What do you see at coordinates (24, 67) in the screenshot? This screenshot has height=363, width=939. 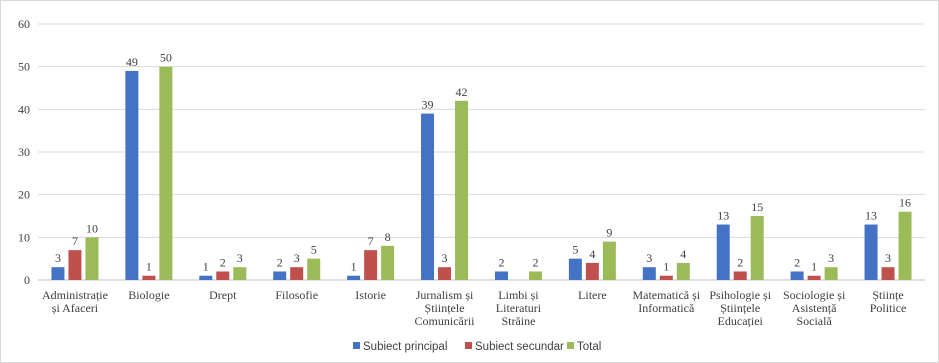 I see `y-tick-label: 50` at bounding box center [24, 67].